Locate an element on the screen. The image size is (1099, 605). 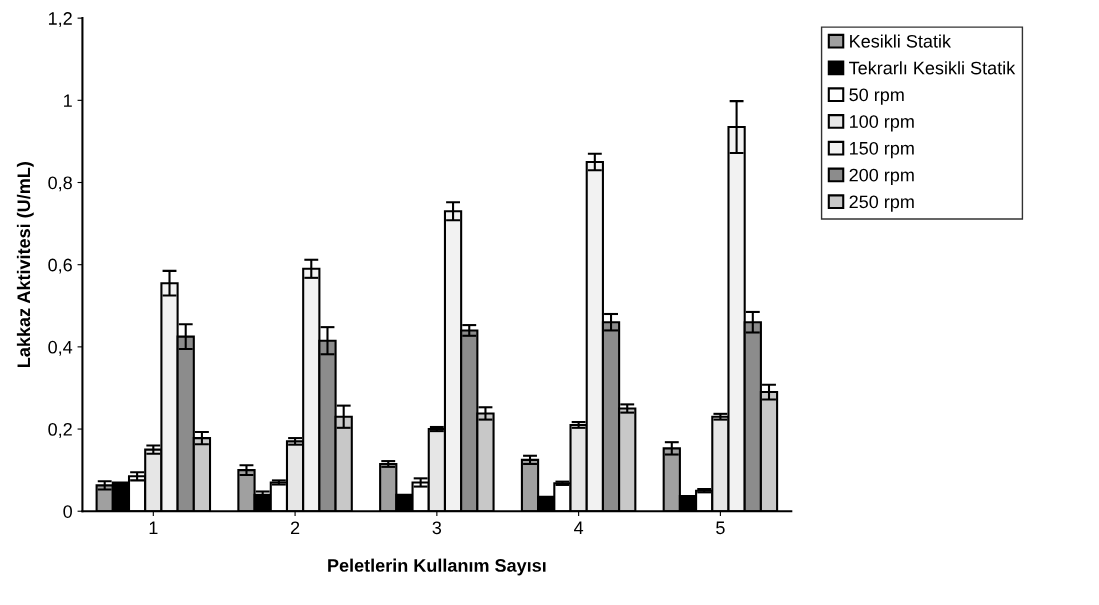
x-axis-title: Peletlerin Kullanım Sayısı is located at coordinates (437, 567).